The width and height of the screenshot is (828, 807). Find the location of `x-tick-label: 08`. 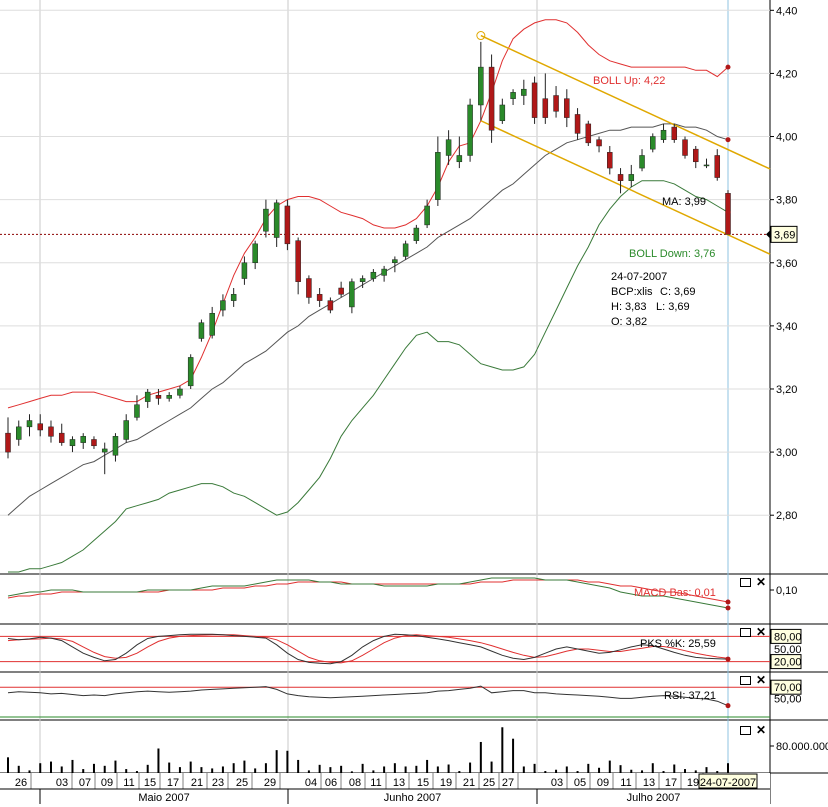

x-tick-label: 08 is located at coordinates (355, 783).